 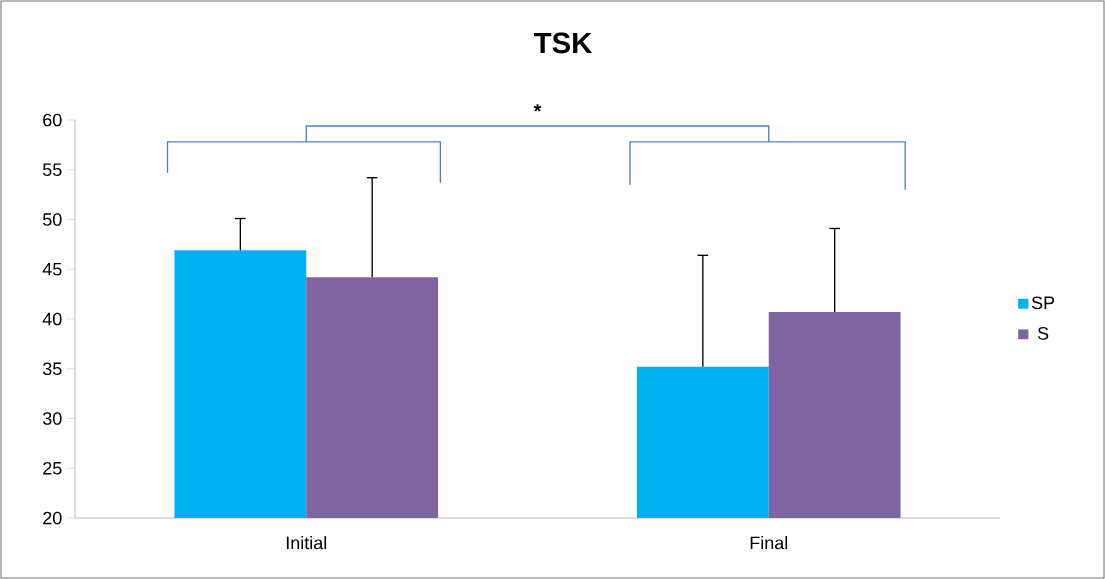 What do you see at coordinates (52, 170) in the screenshot?
I see `y-tick-label: 55` at bounding box center [52, 170].